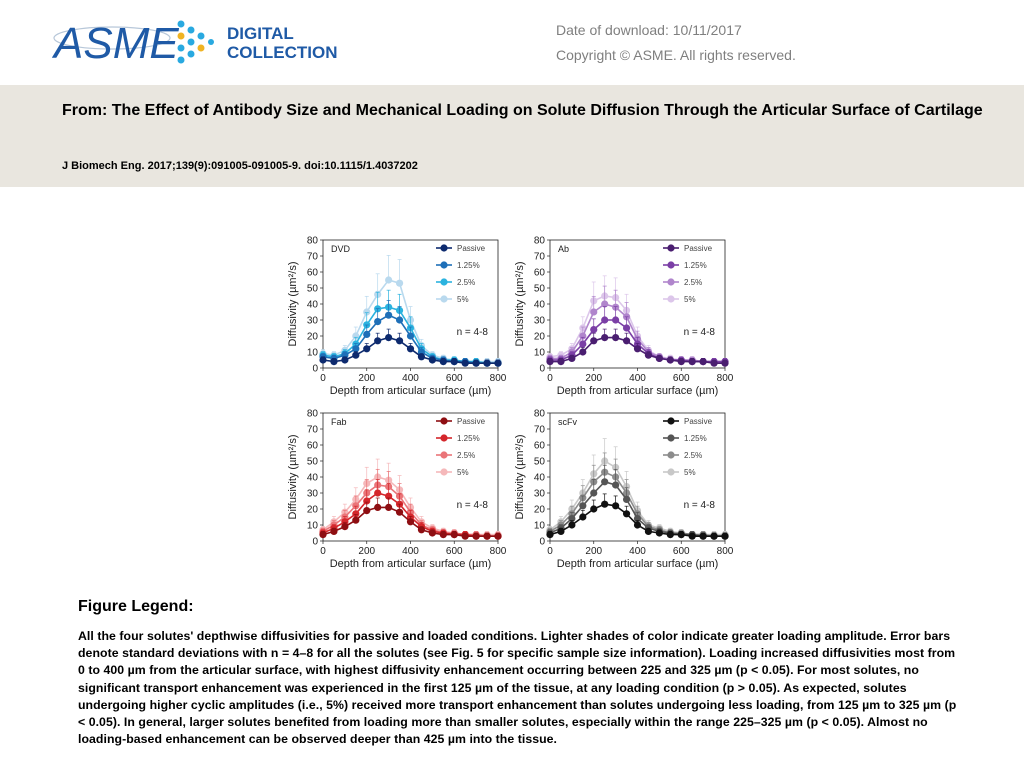  What do you see at coordinates (282, 52) in the screenshot?
I see `logo-sub-2: COLLECTION` at bounding box center [282, 52].